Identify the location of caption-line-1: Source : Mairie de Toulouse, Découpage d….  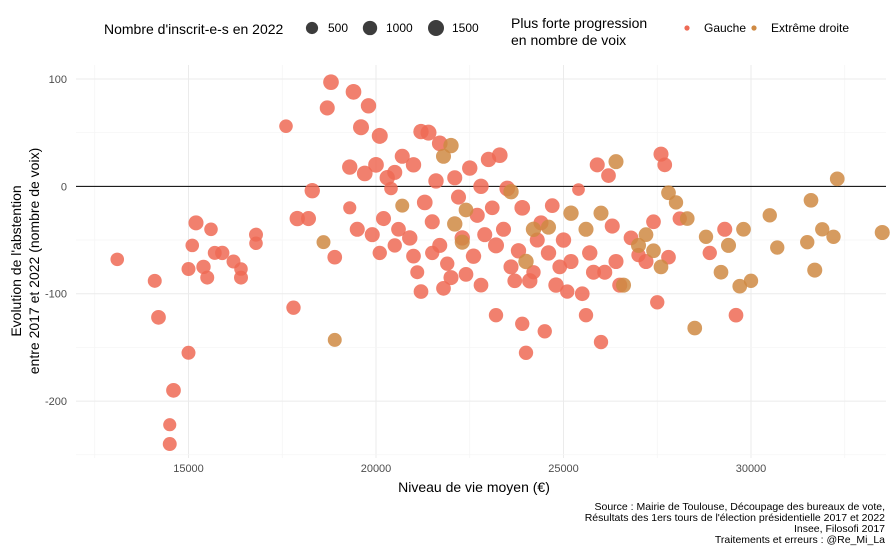
(740, 507).